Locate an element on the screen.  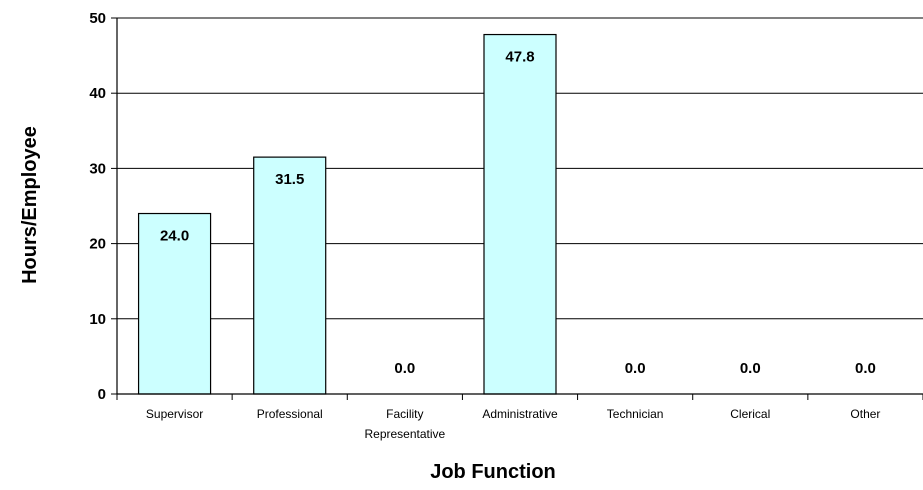
y-tick-label: 0 is located at coordinates (102, 394).